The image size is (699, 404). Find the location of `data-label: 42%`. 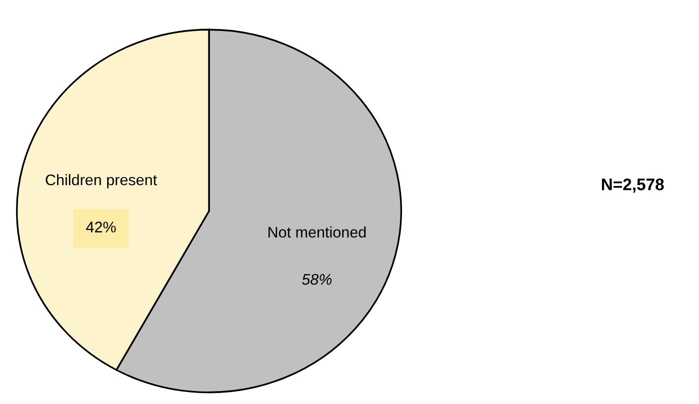

data-label: 42% is located at coordinates (101, 227).